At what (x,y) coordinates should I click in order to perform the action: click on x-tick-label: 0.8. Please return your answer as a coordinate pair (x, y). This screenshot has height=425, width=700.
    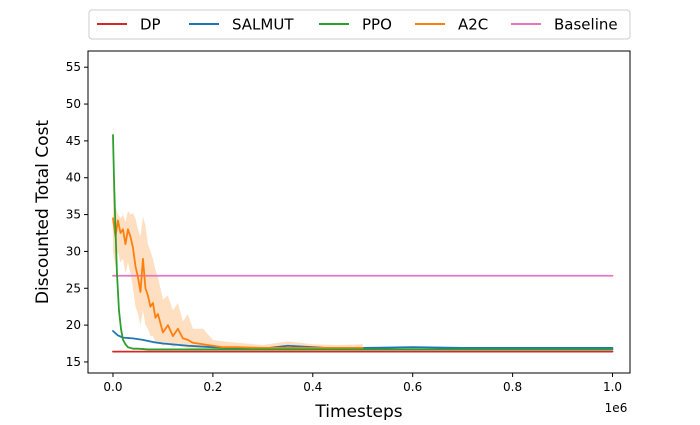
    Looking at the image, I should click on (512, 387).